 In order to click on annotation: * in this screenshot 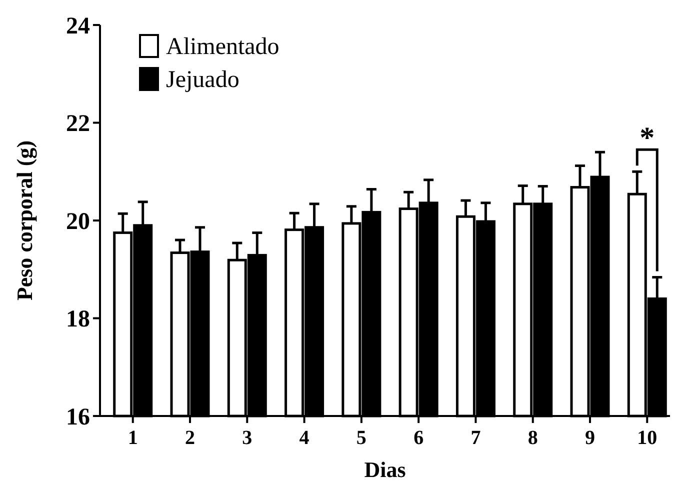, I will do `click(647, 138)`.